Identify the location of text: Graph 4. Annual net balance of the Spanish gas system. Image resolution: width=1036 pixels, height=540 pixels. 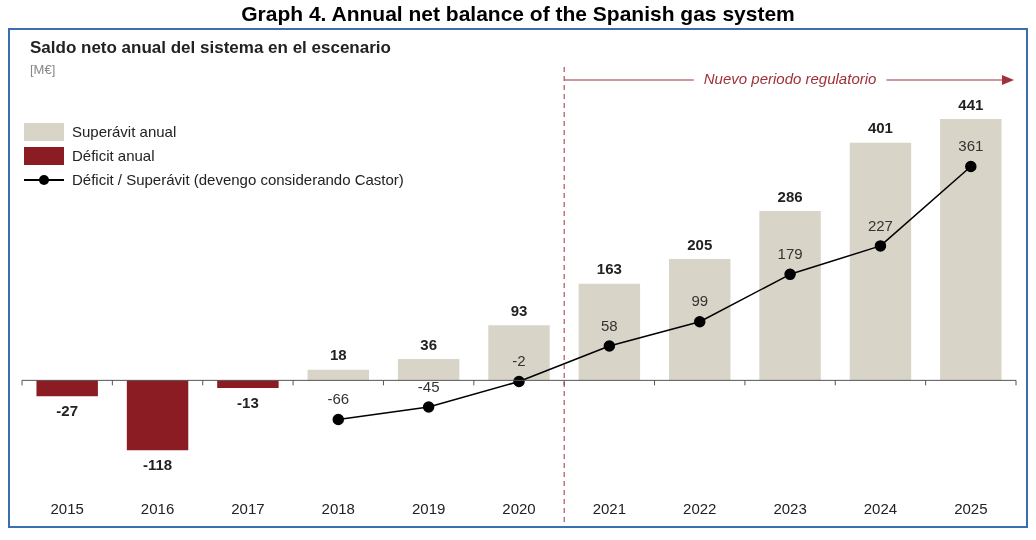
(518, 14).